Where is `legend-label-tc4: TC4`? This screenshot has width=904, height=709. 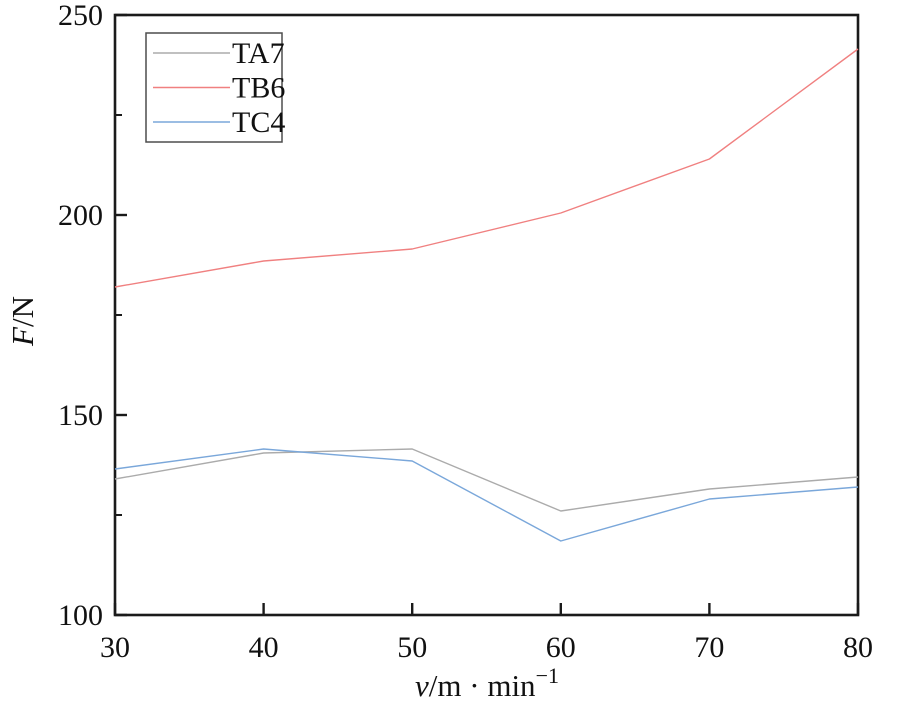 legend-label-tc4: TC4 is located at coordinates (258, 122).